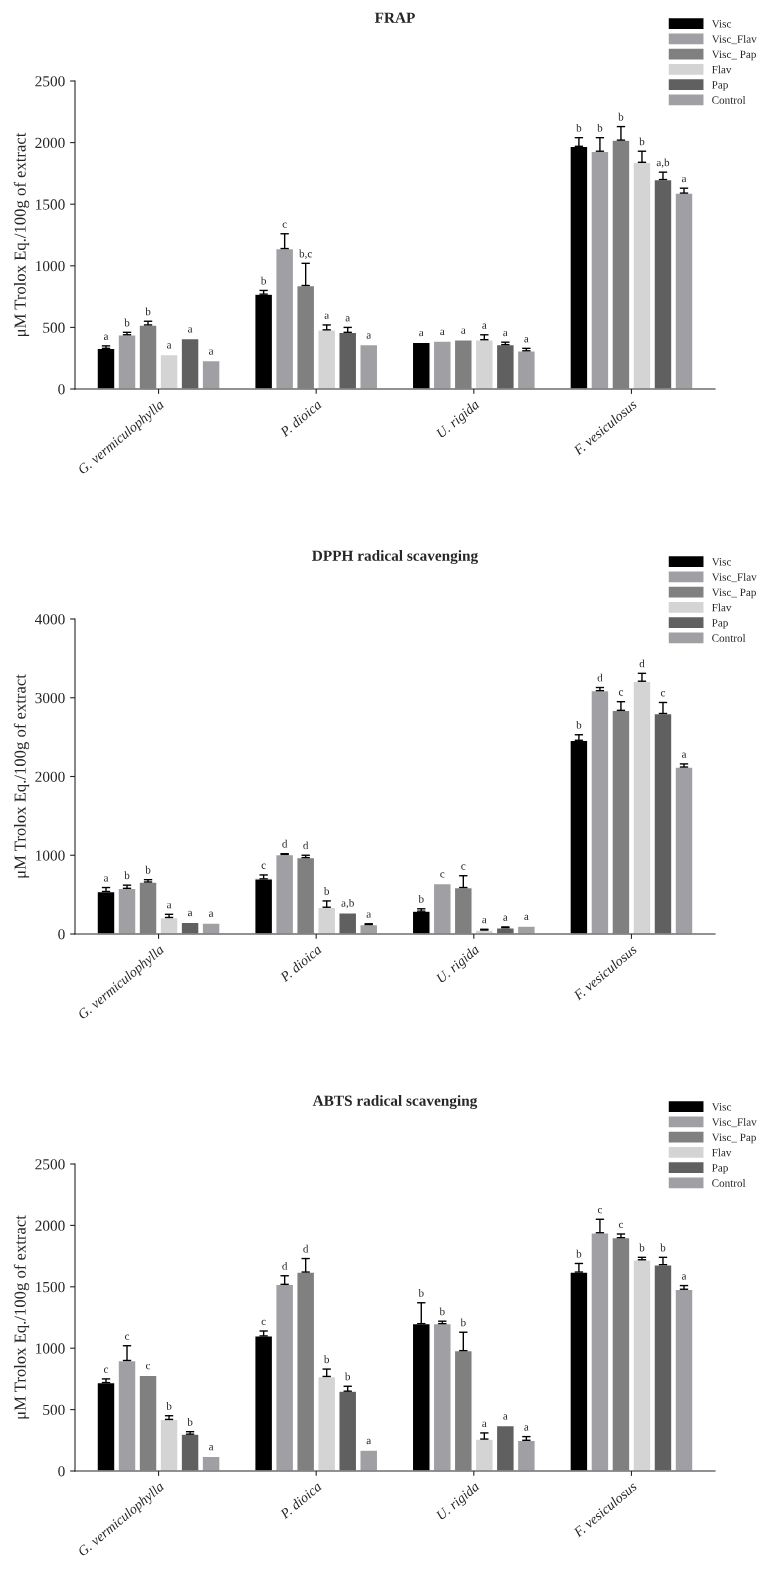  Describe the element at coordinates (50, 698) in the screenshot. I see `y-tick-label: 3000` at that location.